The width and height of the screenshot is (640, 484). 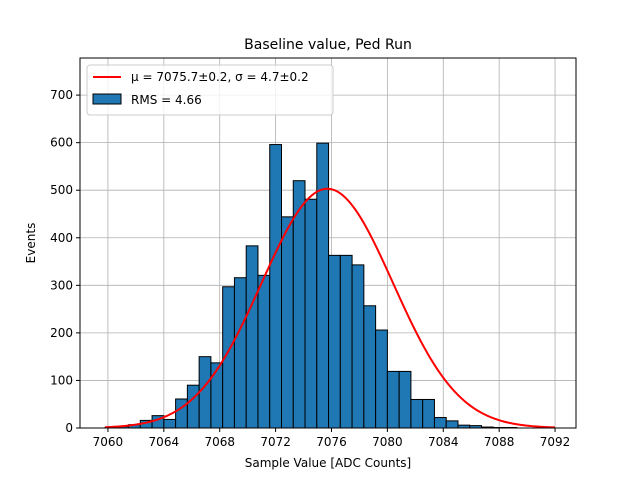 What do you see at coordinates (220, 77) in the screenshot?
I see `legend-fit-label: μ = 7075.7±0.2, σ = 4.7±0.2` at bounding box center [220, 77].